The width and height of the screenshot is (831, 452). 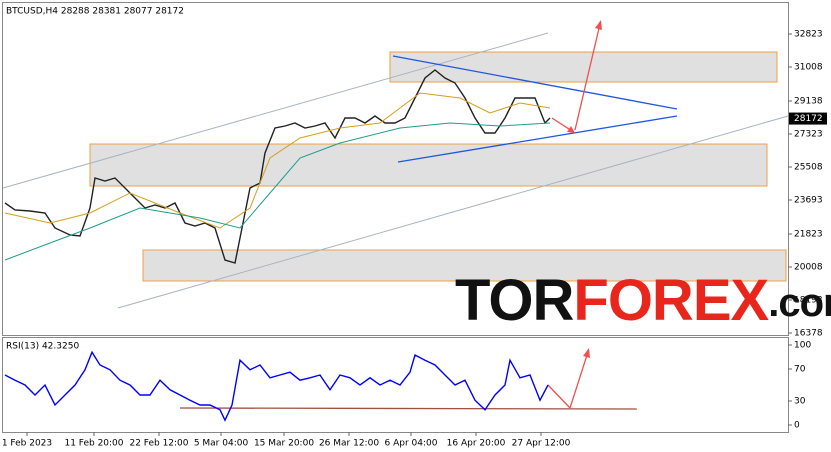 What do you see at coordinates (93, 444) in the screenshot?
I see `x-tick-label: 11 Feb 20:00` at bounding box center [93, 444].